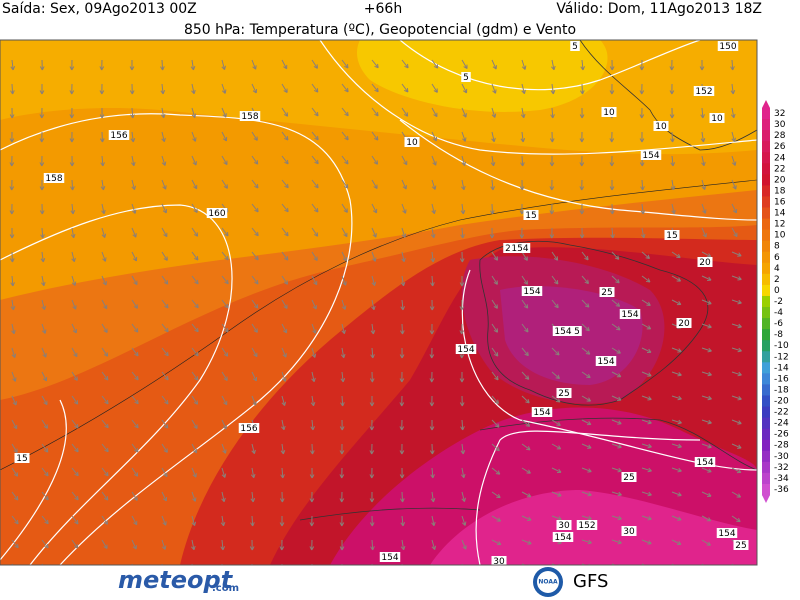  What do you see at coordinates (781, 357) in the screenshot?
I see `colorbar-label: -12` at bounding box center [781, 357].